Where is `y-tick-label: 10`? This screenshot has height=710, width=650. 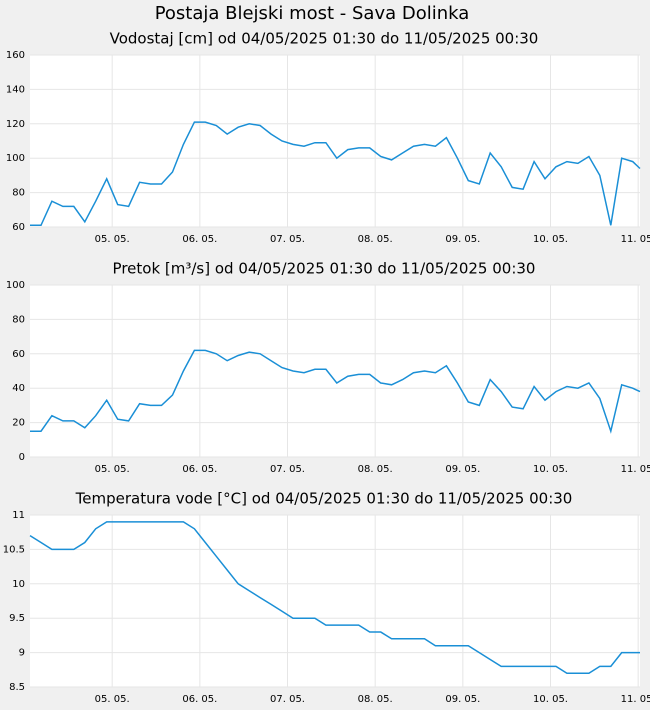 y-tick-label: 10 is located at coordinates (18, 584).